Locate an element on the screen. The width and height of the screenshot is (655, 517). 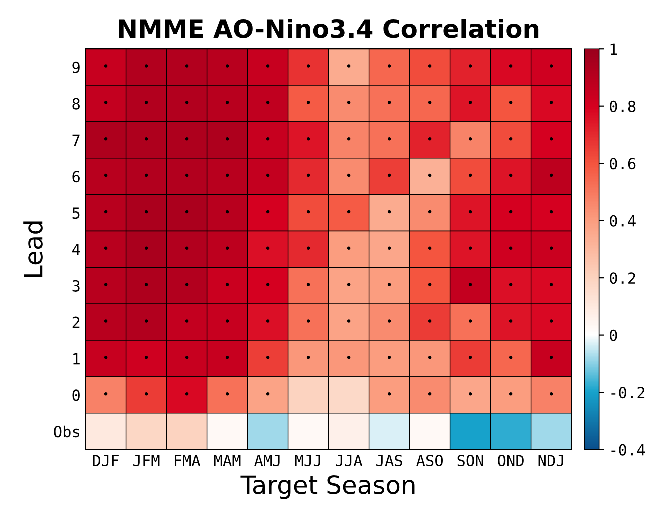
y-axis-title: Lead is located at coordinates (33, 250).